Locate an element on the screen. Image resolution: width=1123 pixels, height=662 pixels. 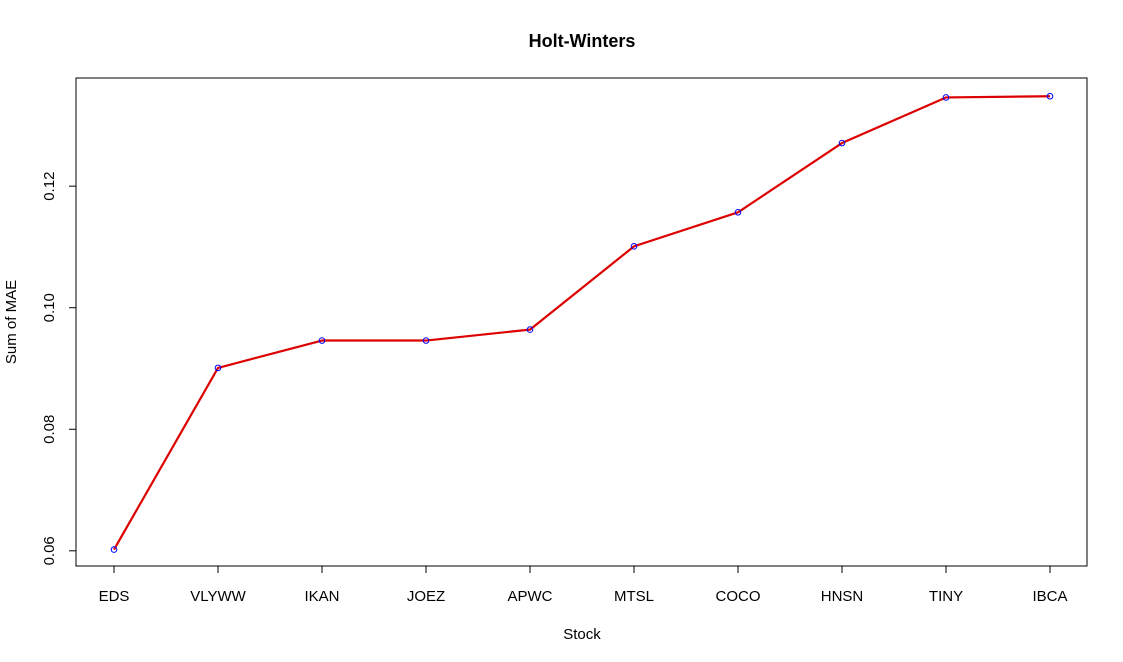
y-tick-label: 0.08 is located at coordinates (49, 429).